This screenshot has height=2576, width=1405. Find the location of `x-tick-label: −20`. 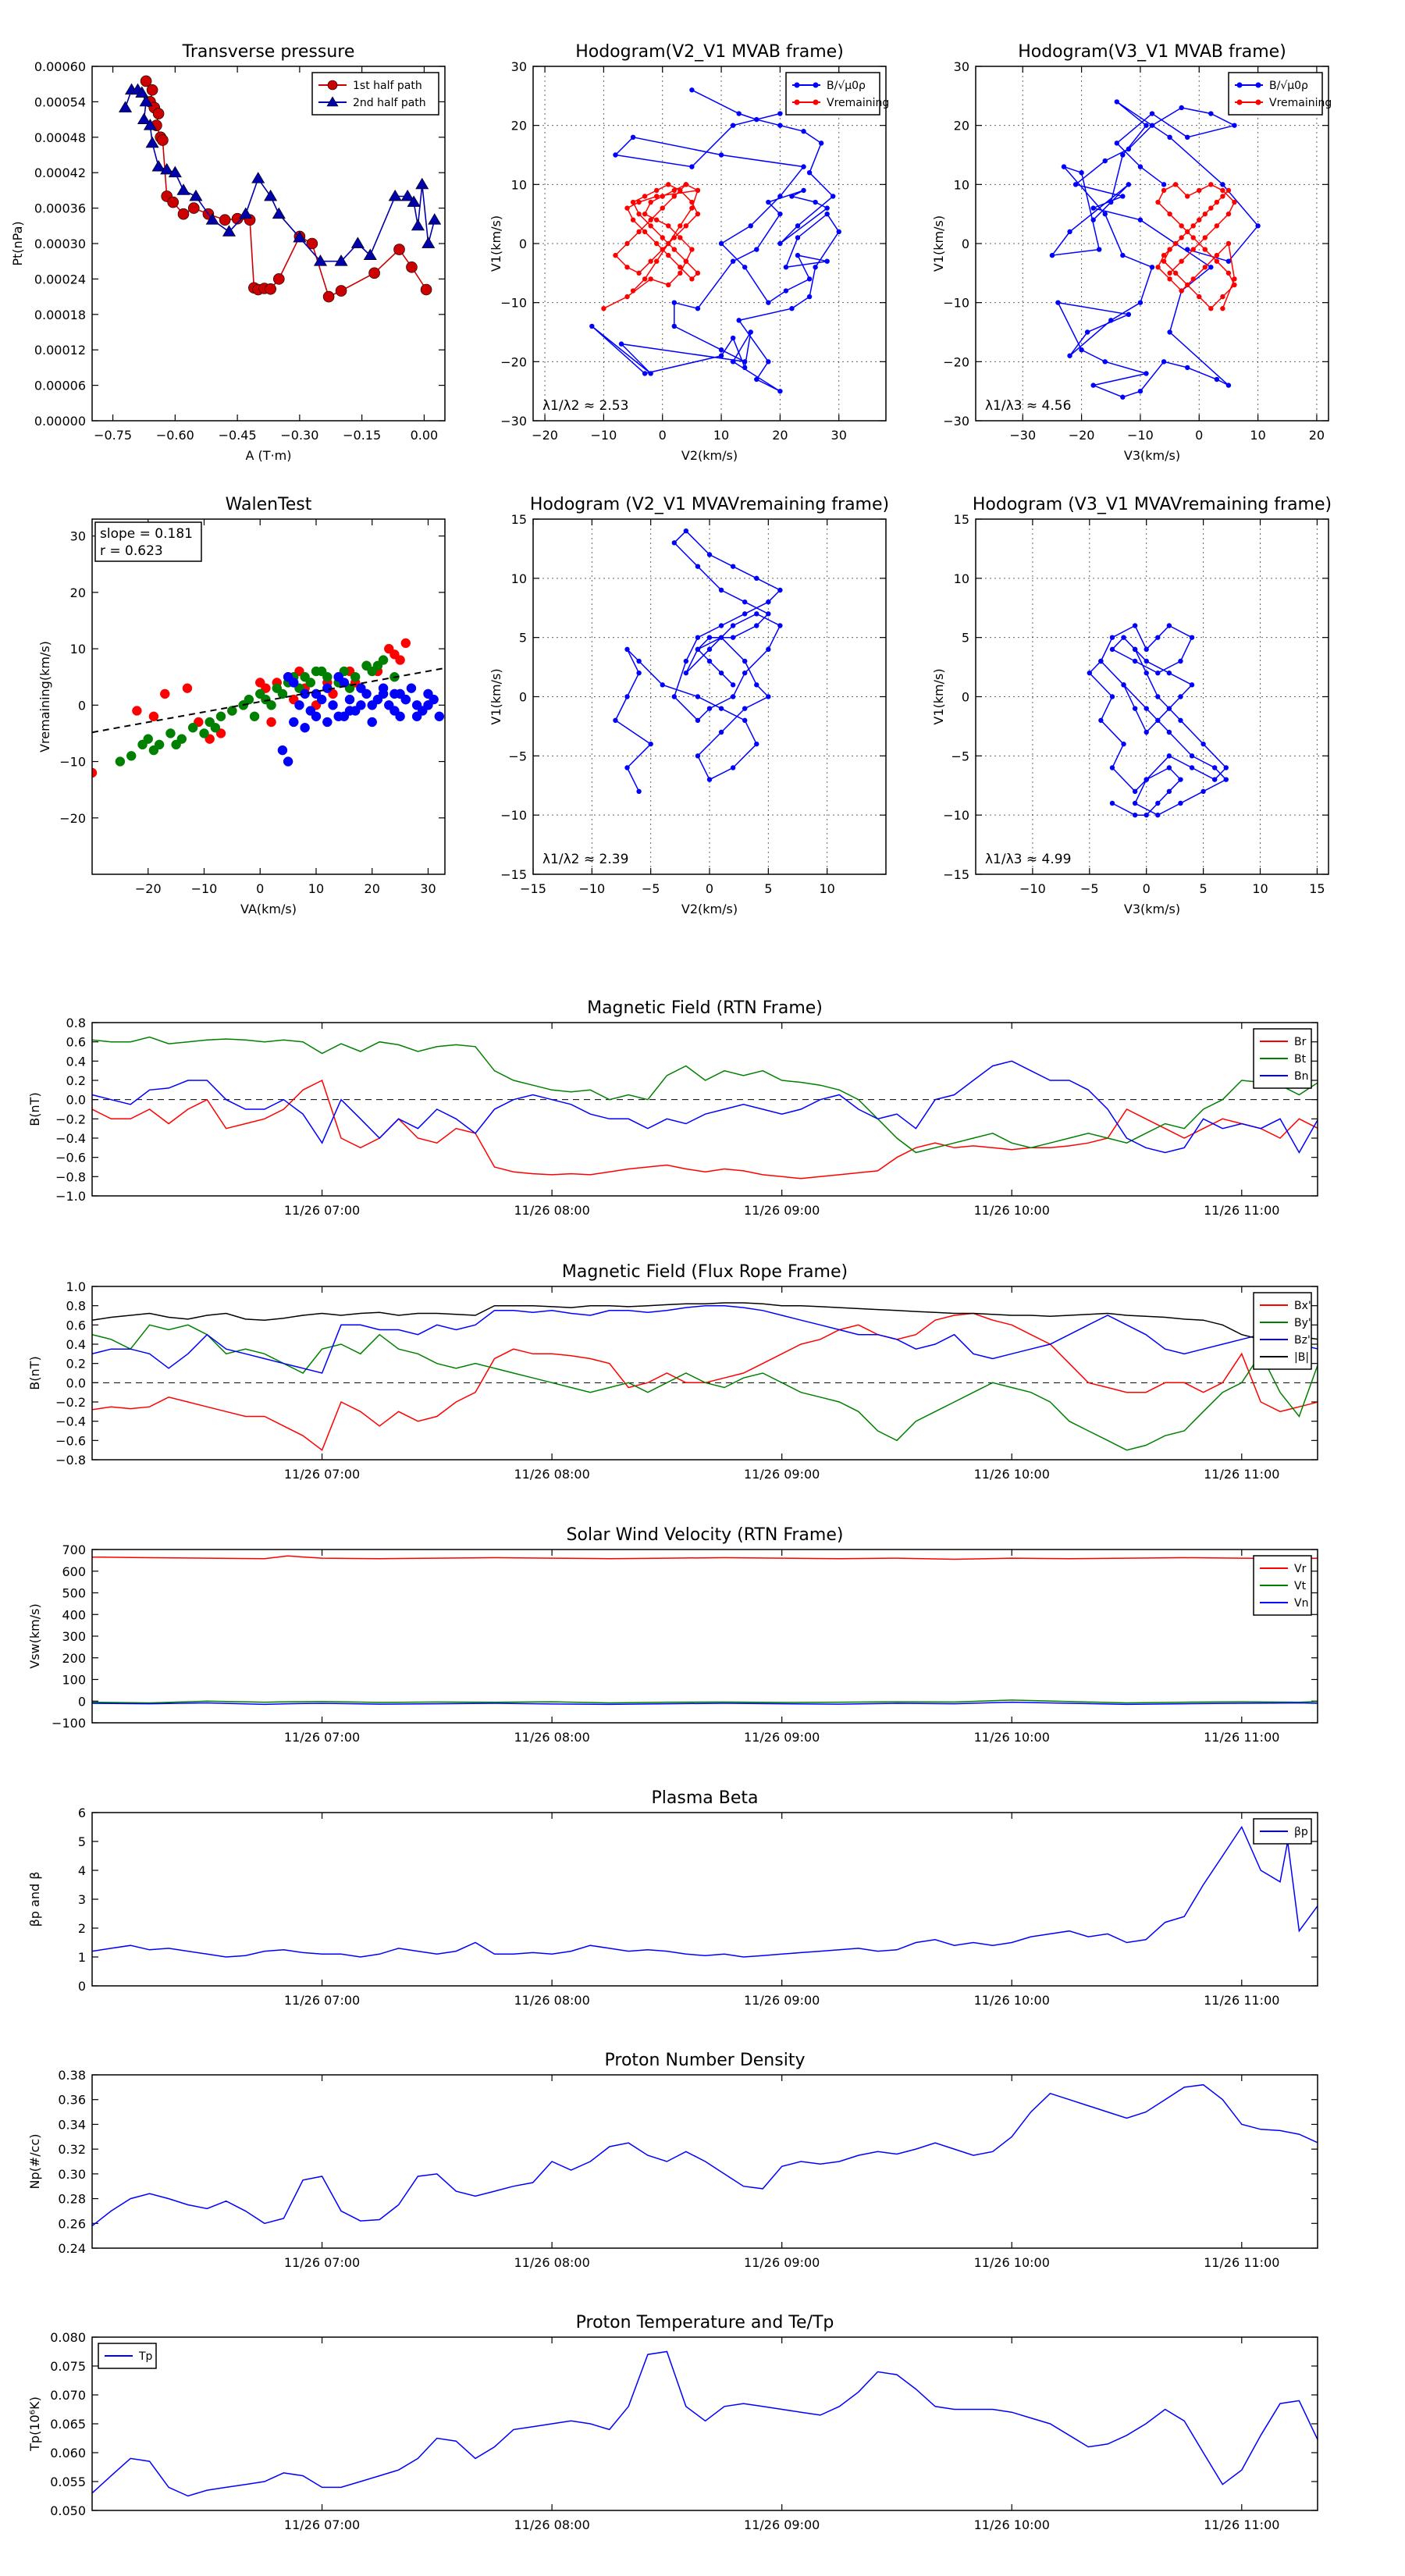

x-tick-label: −20 is located at coordinates (148, 888).